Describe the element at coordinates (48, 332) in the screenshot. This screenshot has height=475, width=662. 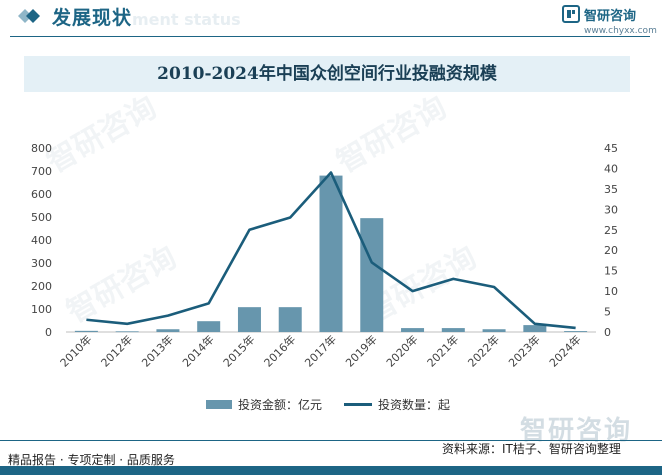
I see `y-left-tick-label: 0` at that location.